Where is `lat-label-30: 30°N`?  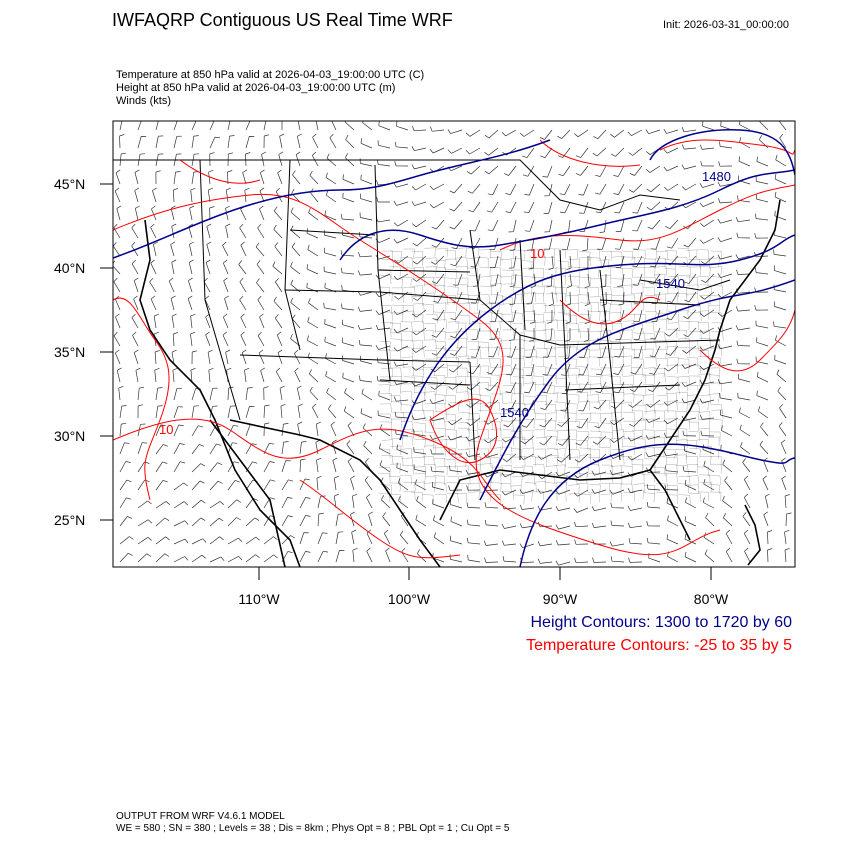 lat-label-30: 30°N is located at coordinates (69, 436).